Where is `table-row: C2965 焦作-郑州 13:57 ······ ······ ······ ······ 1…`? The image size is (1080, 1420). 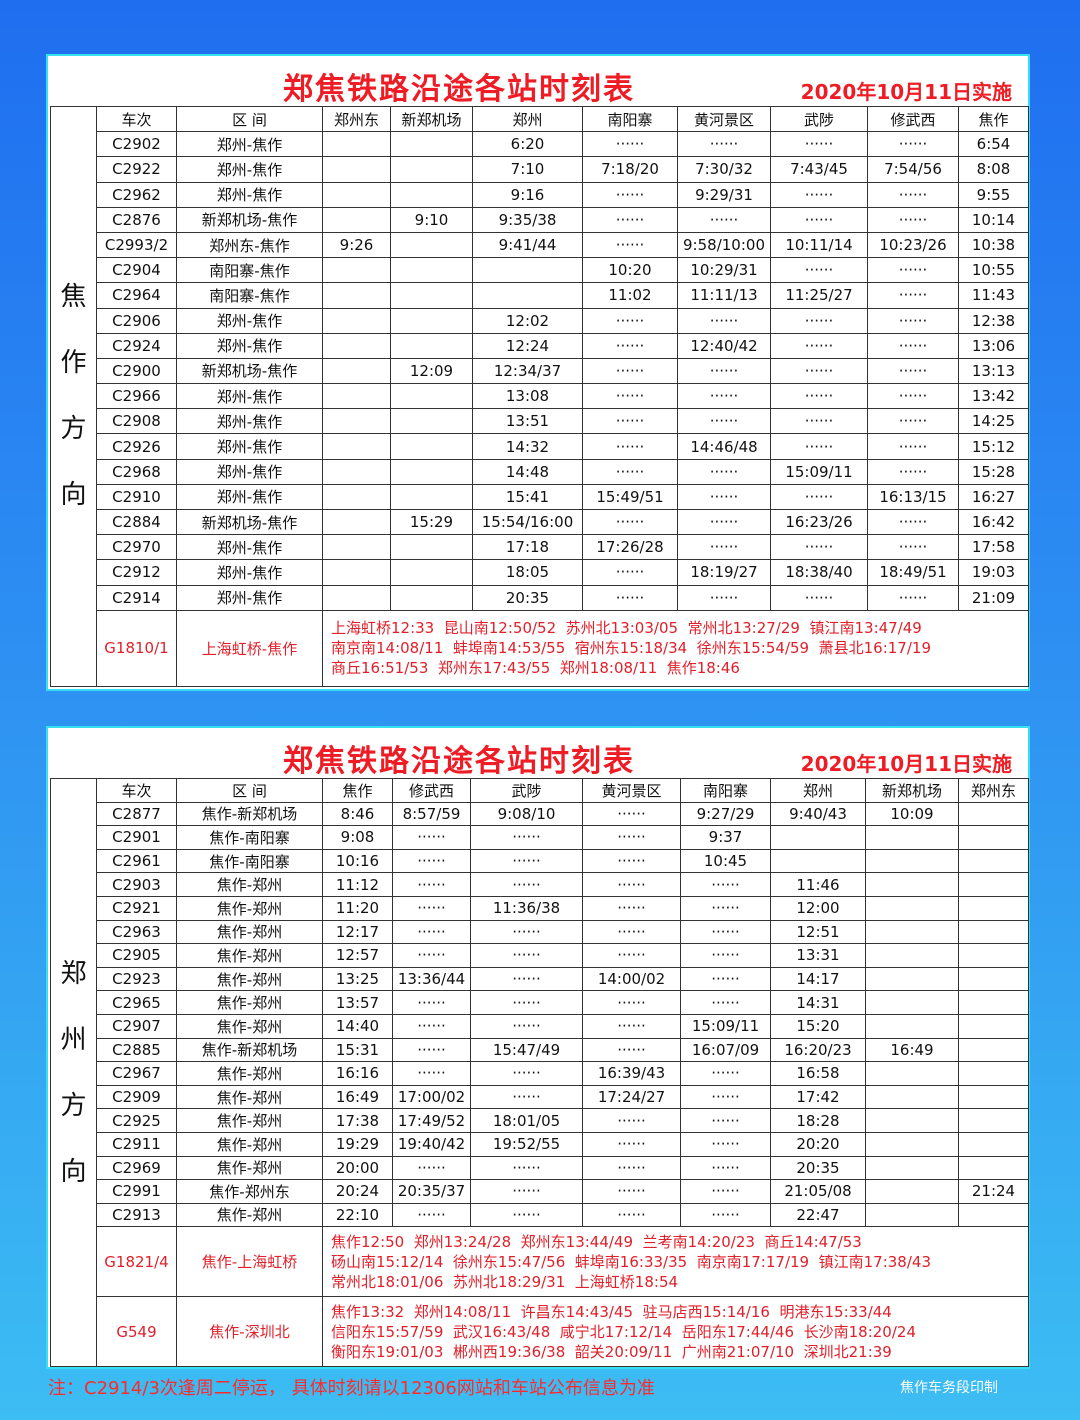
table-row: C2965 焦作-郑州 13:57 ······ ······ ······ ······ 1… is located at coordinates (540, 1002).